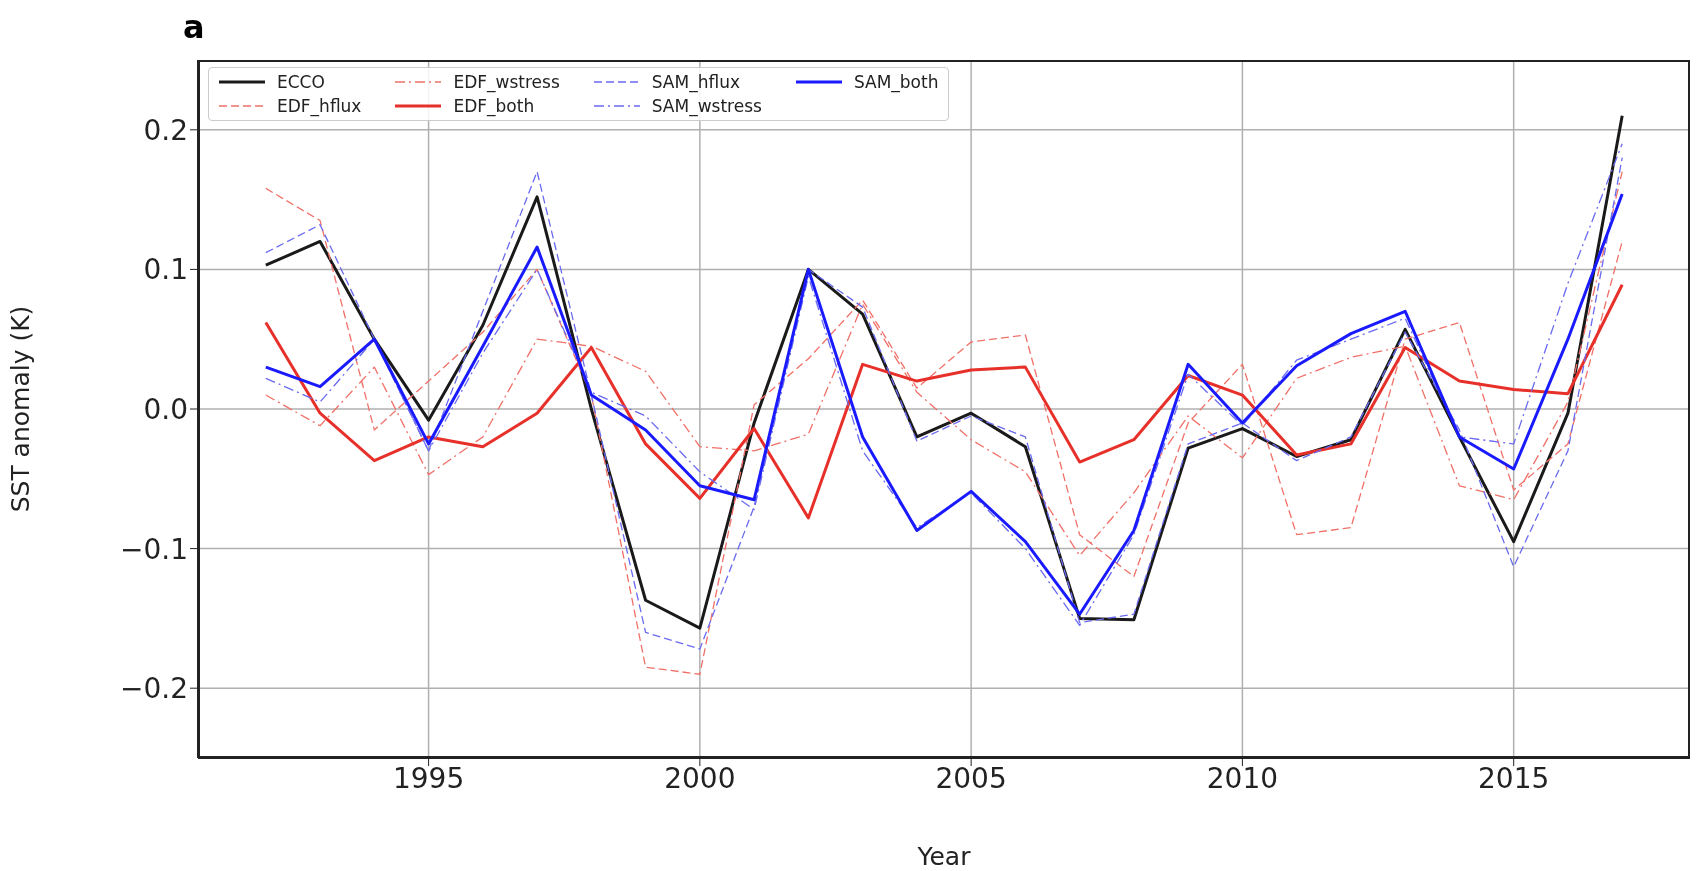 This screenshot has width=1699, height=871. I want to click on y-axis-title: SST anomaly (K), so click(20, 409).